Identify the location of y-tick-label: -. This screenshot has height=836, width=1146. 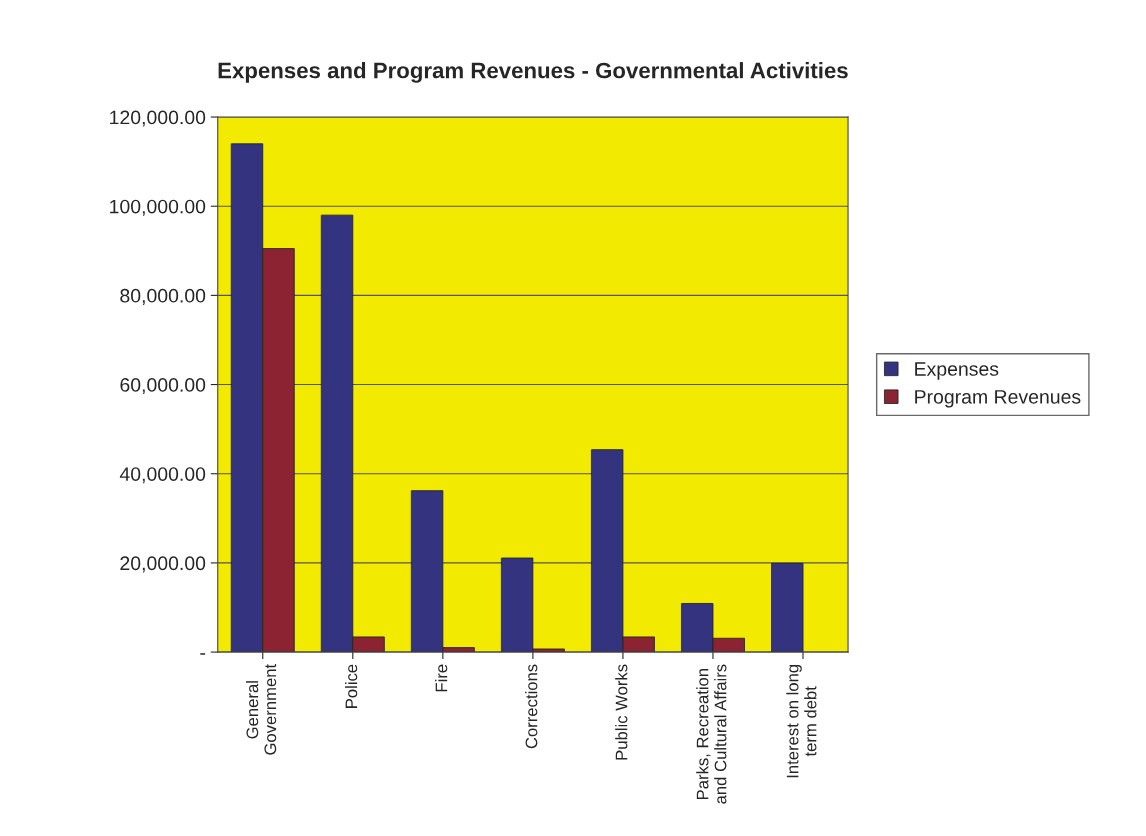
(203, 654).